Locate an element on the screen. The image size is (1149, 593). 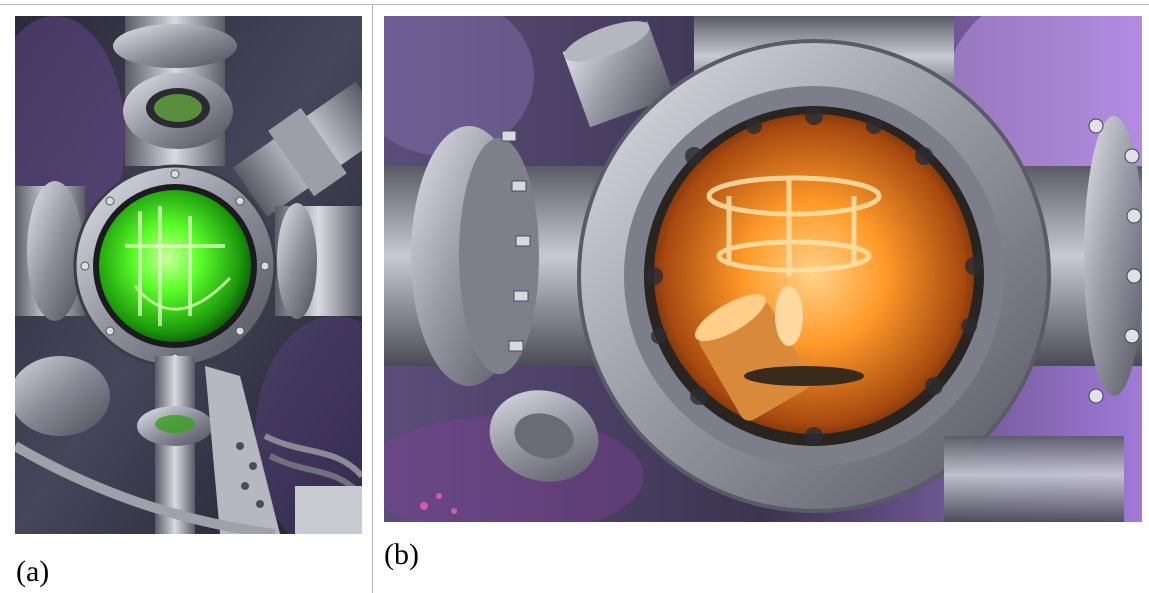
caption-a: (a) is located at coordinates (33, 571).